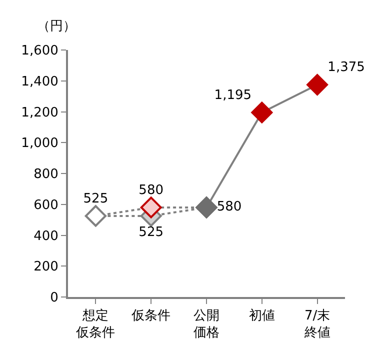 The image size is (366, 356). Describe the element at coordinates (46, 236) in the screenshot. I see `y-tick-label: 400` at that location.